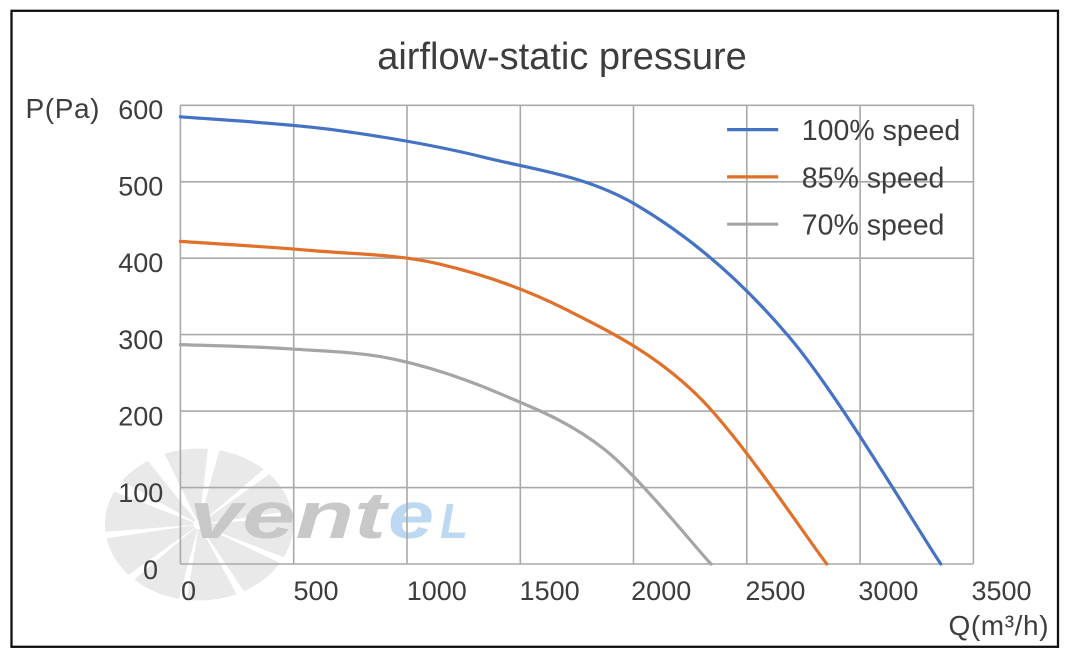 The image size is (1071, 663). Describe the element at coordinates (437, 591) in the screenshot. I see `svg-text: 1000` at that location.